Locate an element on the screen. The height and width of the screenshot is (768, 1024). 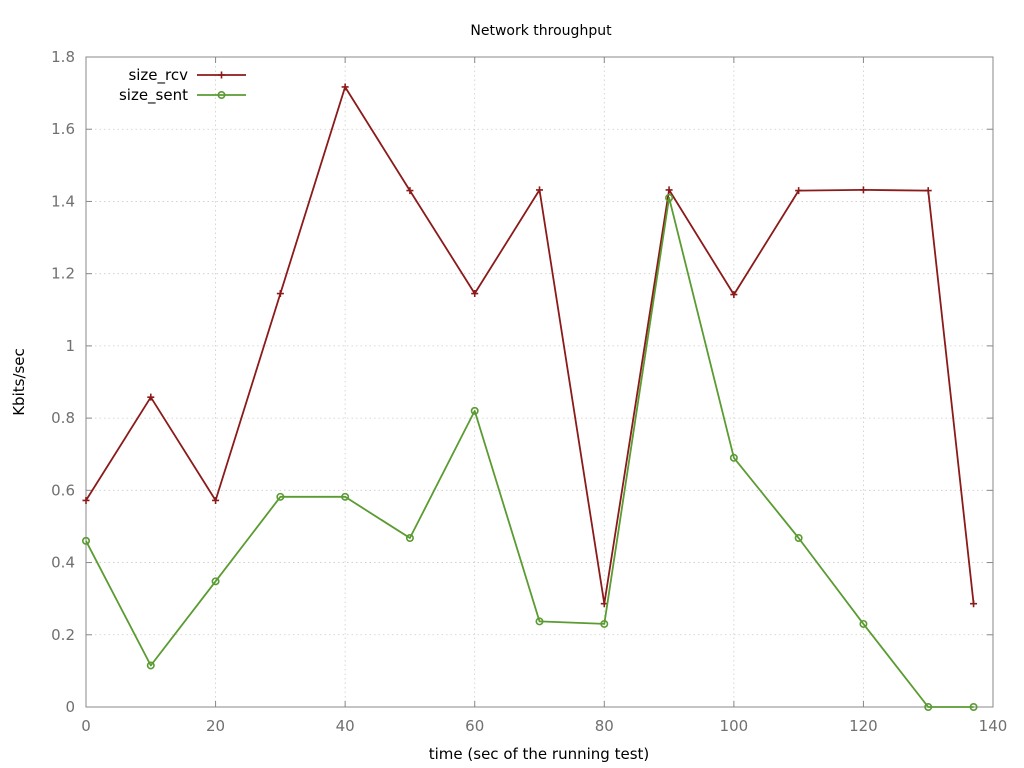
legend-marker-size_rcv is located at coordinates (221, 75).